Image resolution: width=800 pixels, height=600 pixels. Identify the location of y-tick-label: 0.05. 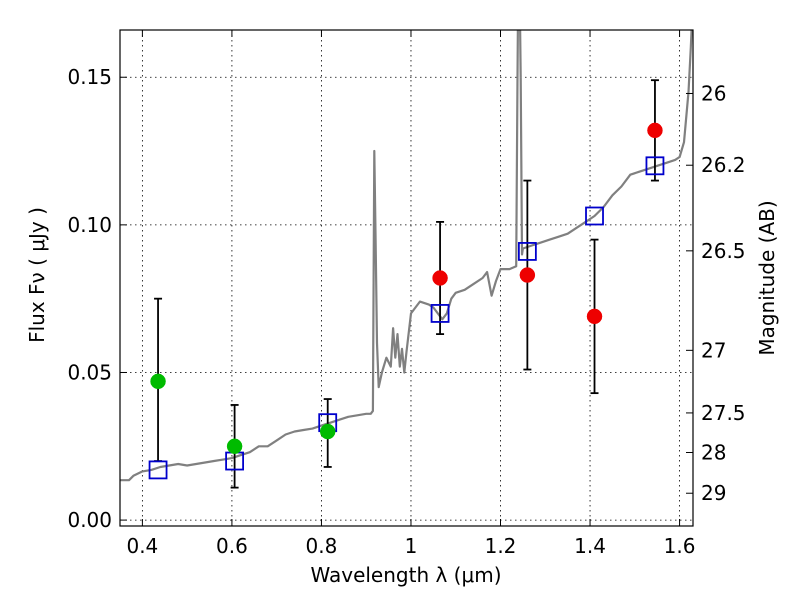
(89, 372).